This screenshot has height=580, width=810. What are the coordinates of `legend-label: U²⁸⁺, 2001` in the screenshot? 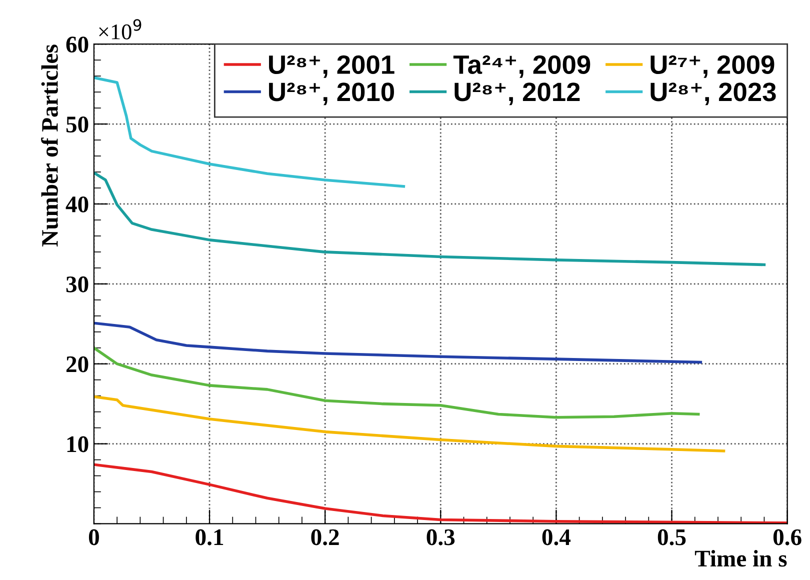 It's located at (331, 66).